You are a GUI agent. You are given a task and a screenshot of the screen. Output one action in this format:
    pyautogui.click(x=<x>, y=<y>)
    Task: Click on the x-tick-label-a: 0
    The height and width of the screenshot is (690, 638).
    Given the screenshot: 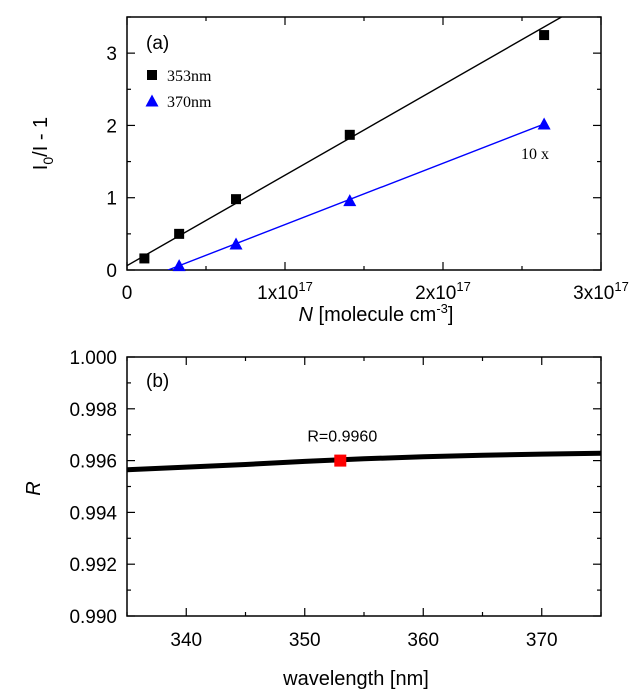 What is the action you would take?
    pyautogui.click(x=127, y=293)
    